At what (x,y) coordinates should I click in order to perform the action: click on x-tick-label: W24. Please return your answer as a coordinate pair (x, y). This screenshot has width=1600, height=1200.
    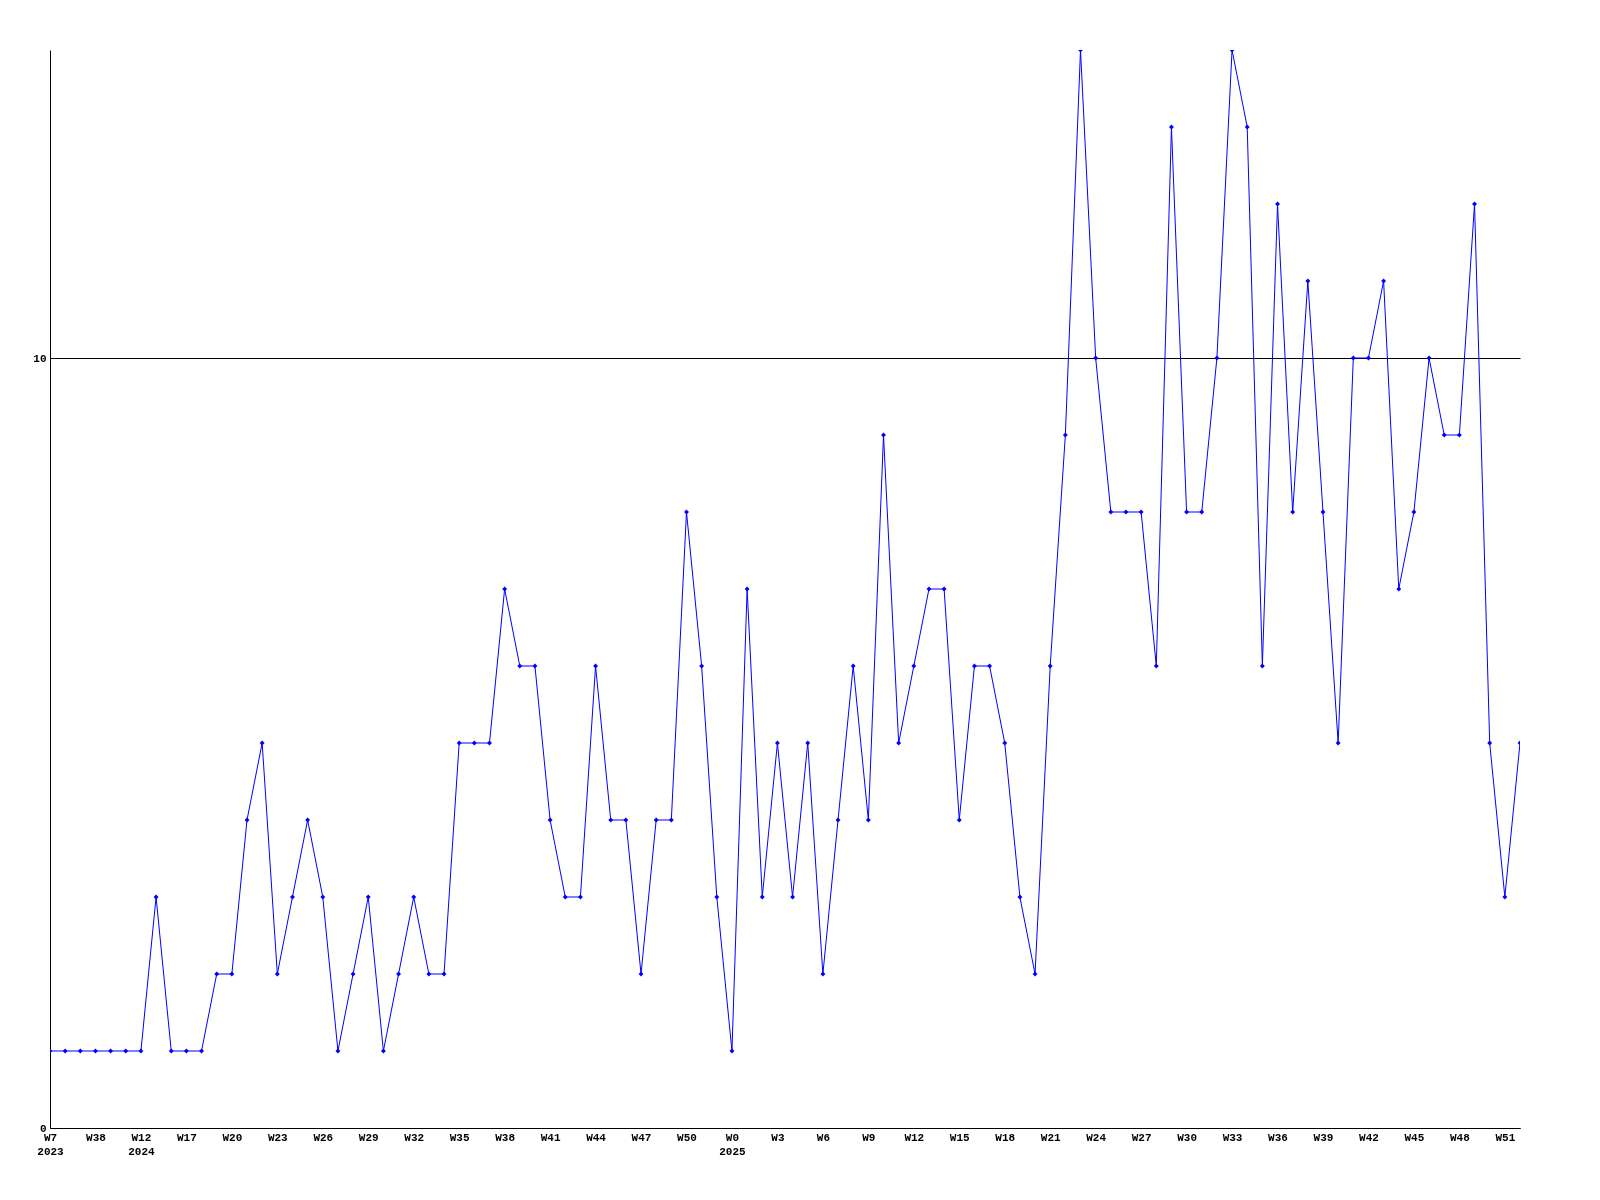
    Looking at the image, I should click on (1096, 1137).